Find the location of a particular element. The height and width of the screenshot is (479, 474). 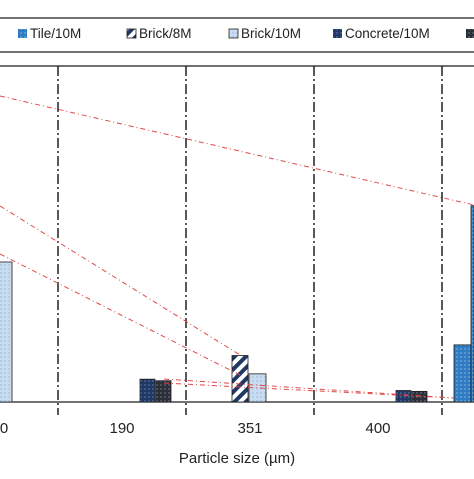

legend-swatch-concrete-10m is located at coordinates (337, 33).